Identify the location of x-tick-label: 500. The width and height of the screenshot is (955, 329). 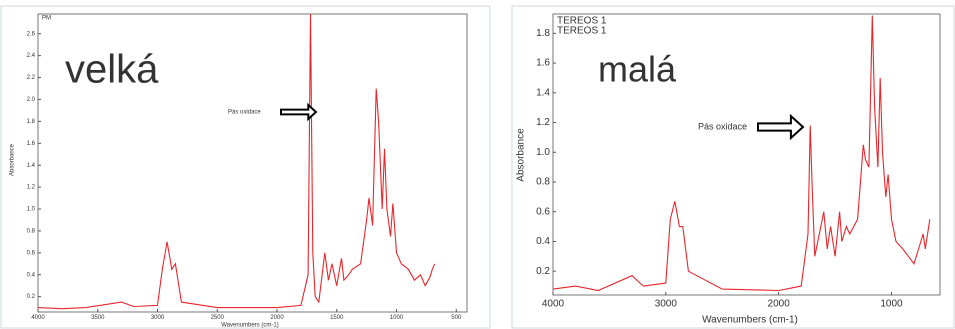
(456, 318).